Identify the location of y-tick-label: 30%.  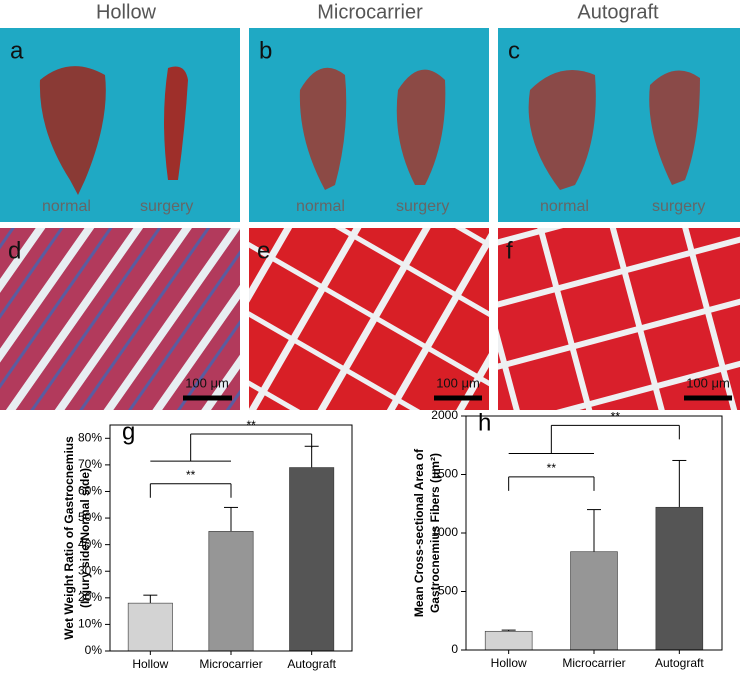
(90, 570).